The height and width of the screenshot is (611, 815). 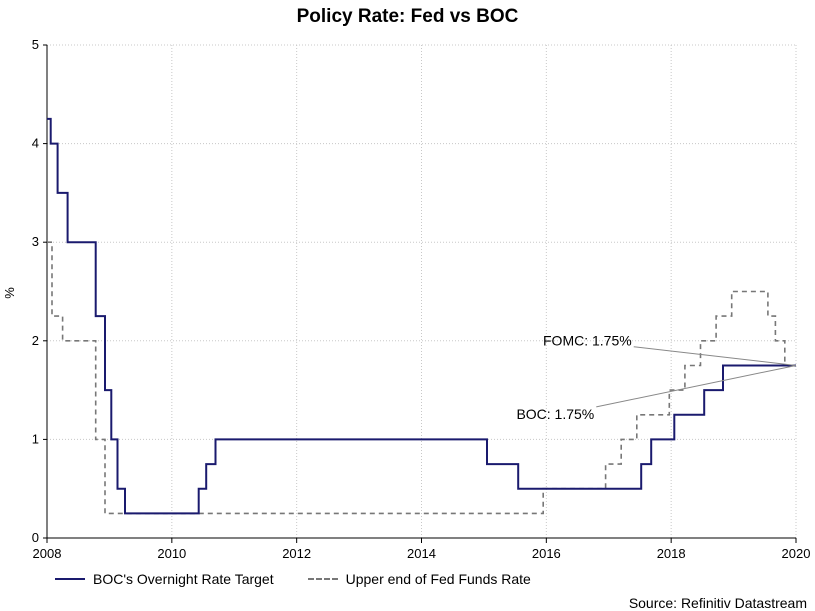 What do you see at coordinates (35, 143) in the screenshot?
I see `y-tick-label: 4` at bounding box center [35, 143].